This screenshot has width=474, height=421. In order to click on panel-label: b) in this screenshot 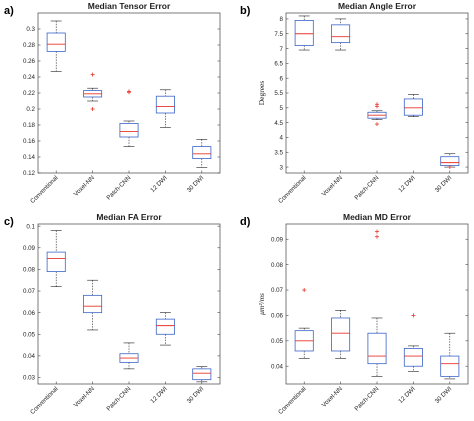, I will do `click(245, 11)`.